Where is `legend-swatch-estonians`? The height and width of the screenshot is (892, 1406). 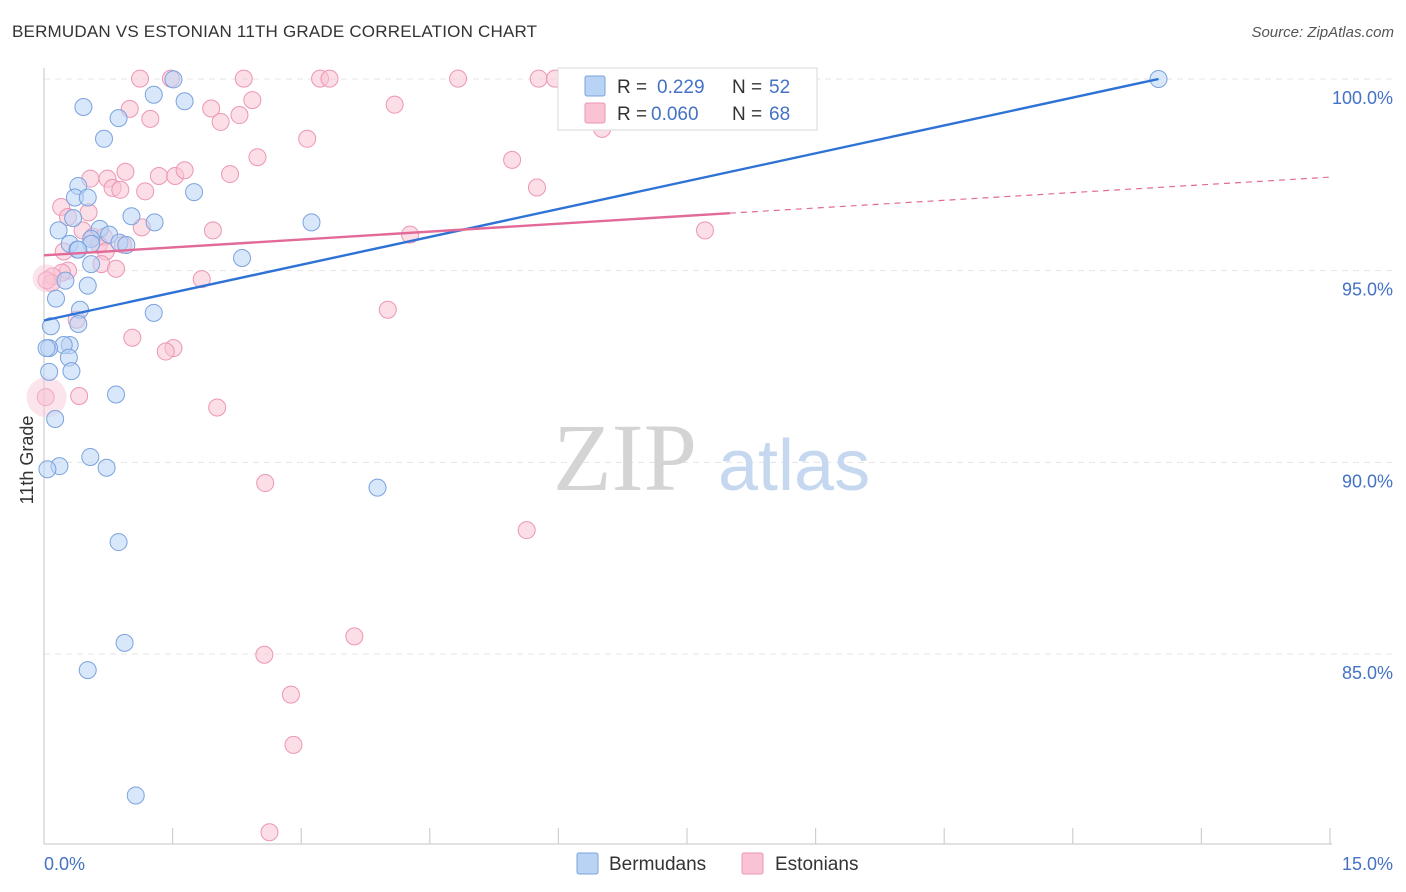
legend-swatch-estonians is located at coordinates (595, 113).